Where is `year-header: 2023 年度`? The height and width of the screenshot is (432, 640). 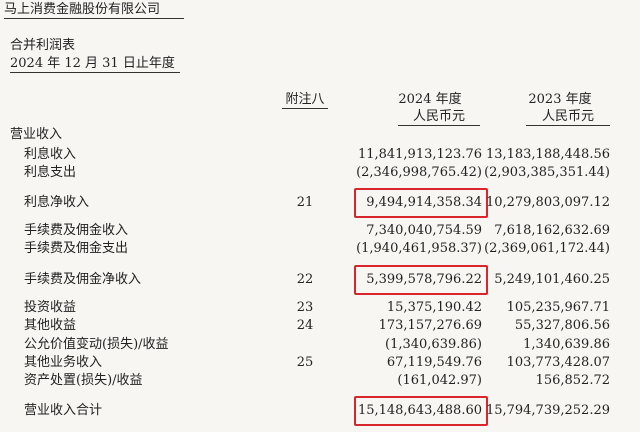 year-header: 2023 年度 is located at coordinates (560, 99).